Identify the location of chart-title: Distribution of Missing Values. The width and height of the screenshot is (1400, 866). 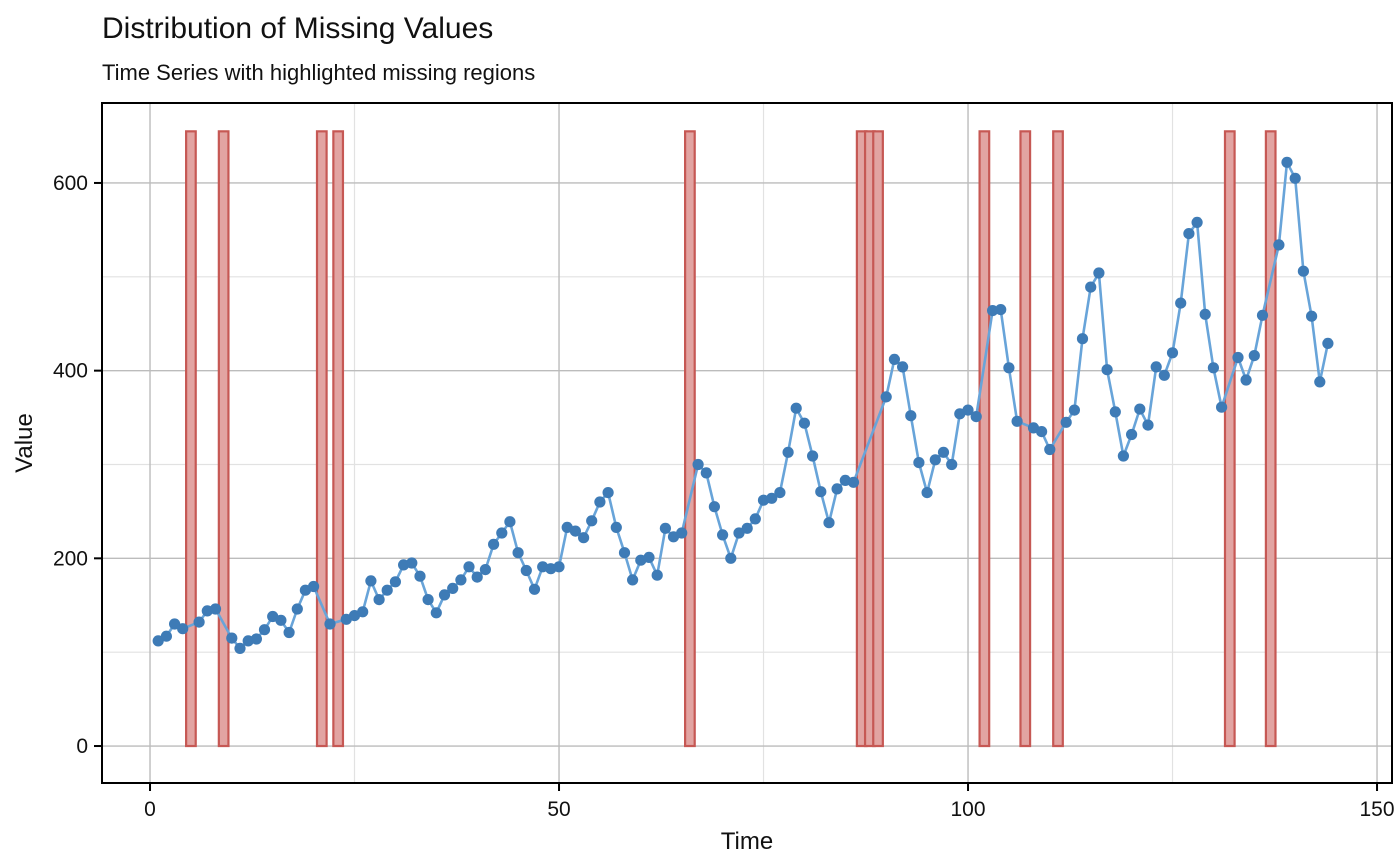
(297, 28).